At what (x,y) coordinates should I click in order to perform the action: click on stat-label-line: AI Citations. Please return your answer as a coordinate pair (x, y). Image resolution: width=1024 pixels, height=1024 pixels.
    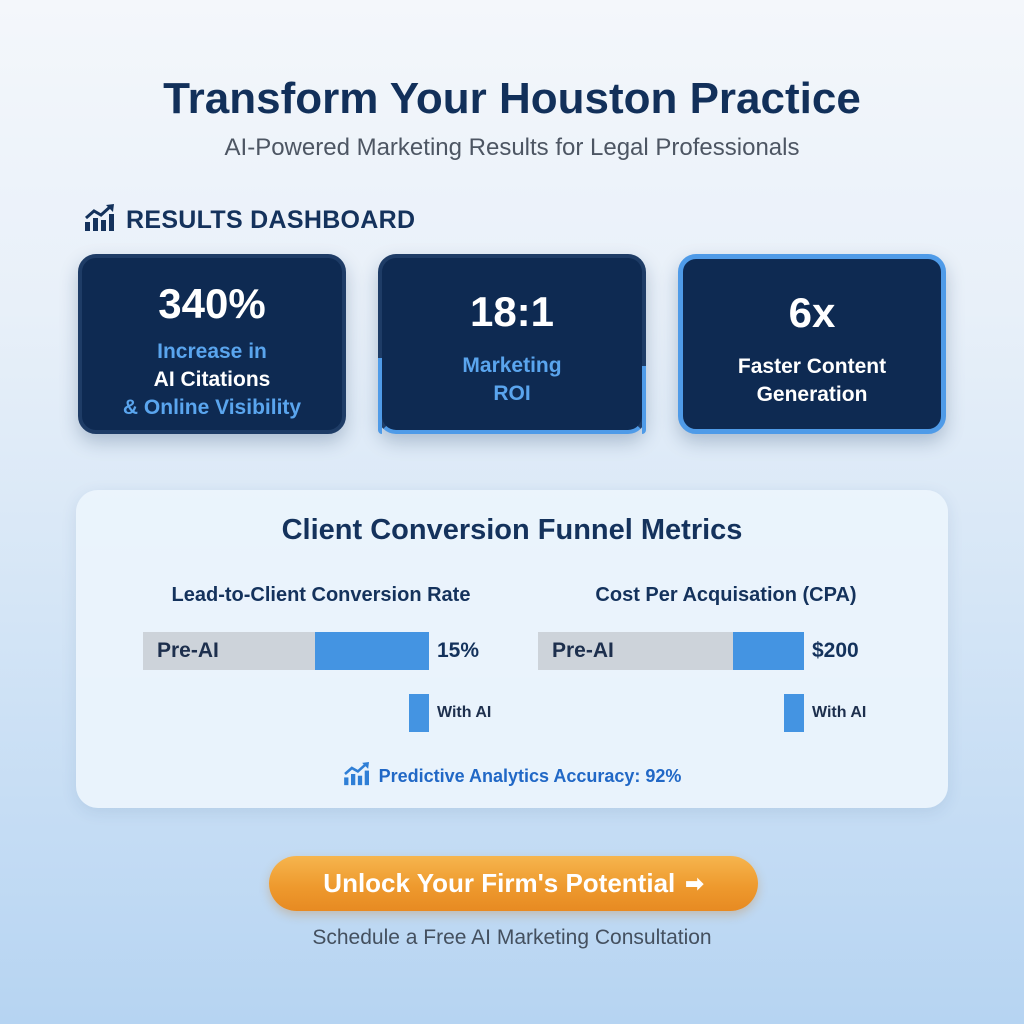
    Looking at the image, I should click on (212, 379).